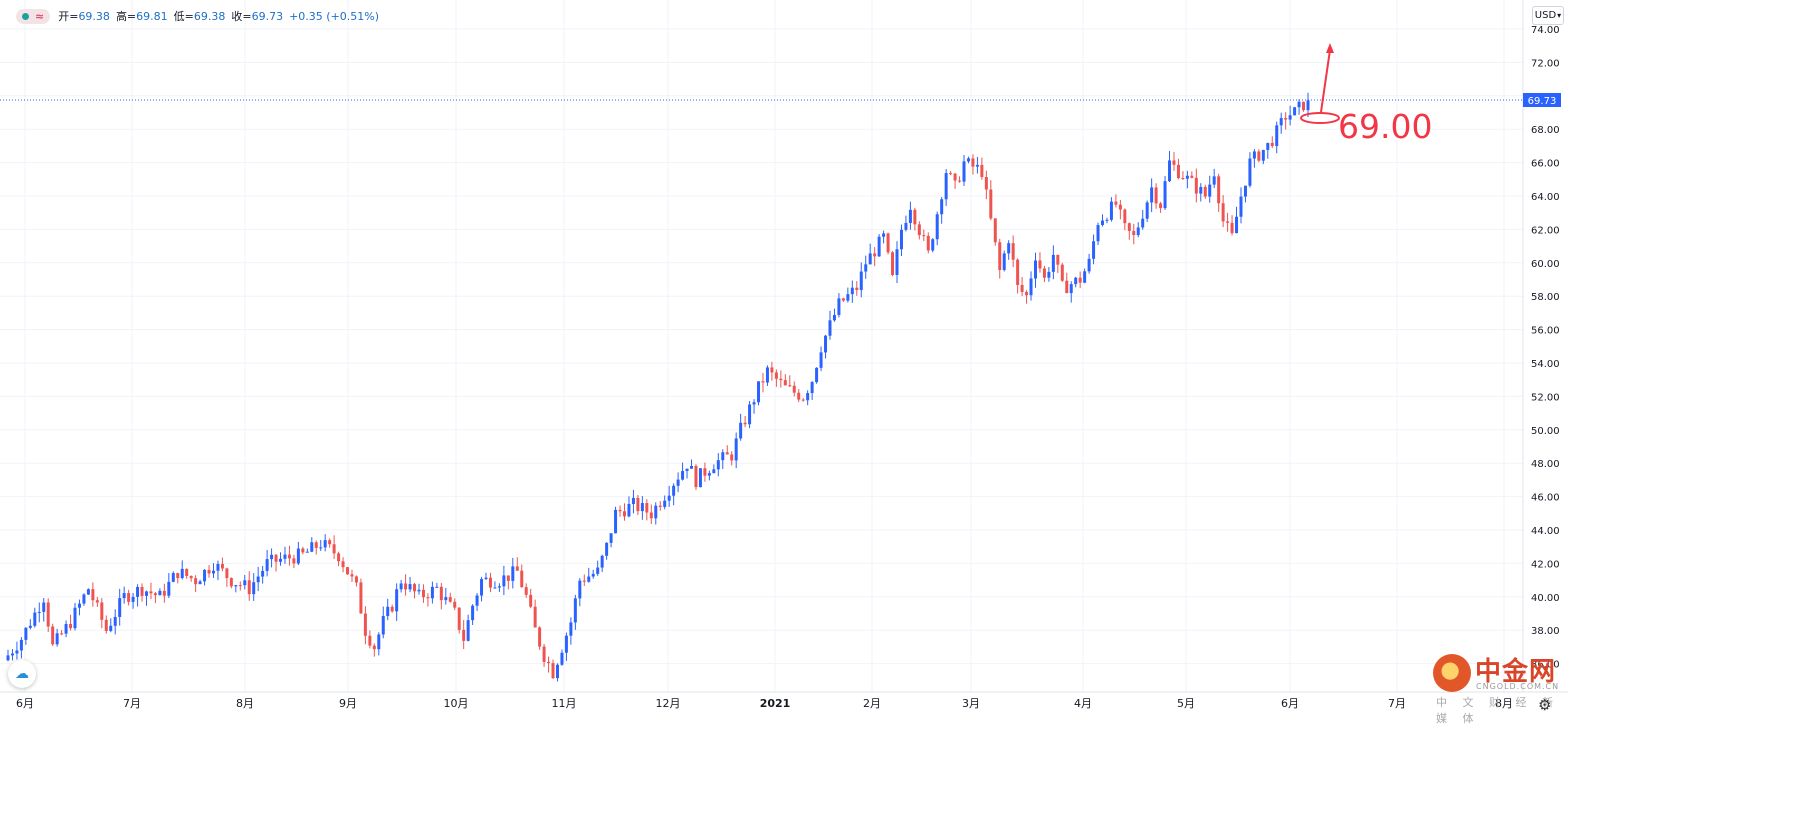  I want to click on tradingview-logo-icon: ☁, so click(22, 674).